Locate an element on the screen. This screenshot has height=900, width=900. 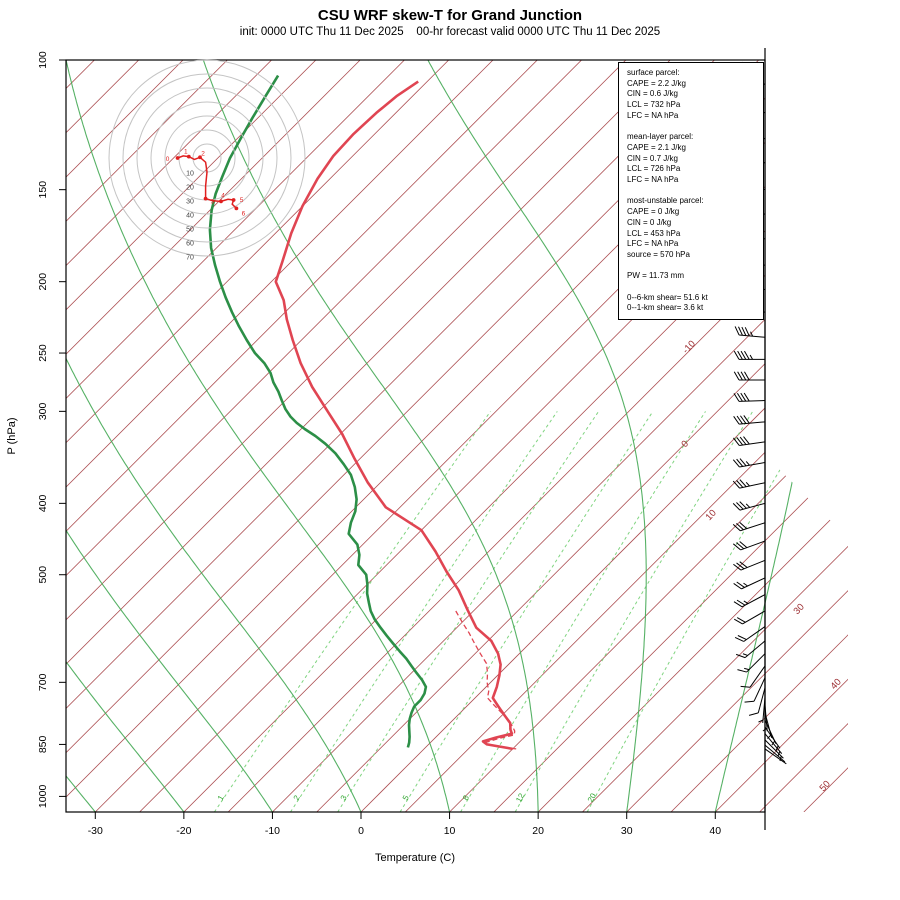
isotherm-labels: -10 0 10 30 40 50 is located at coordinates (761, 566).